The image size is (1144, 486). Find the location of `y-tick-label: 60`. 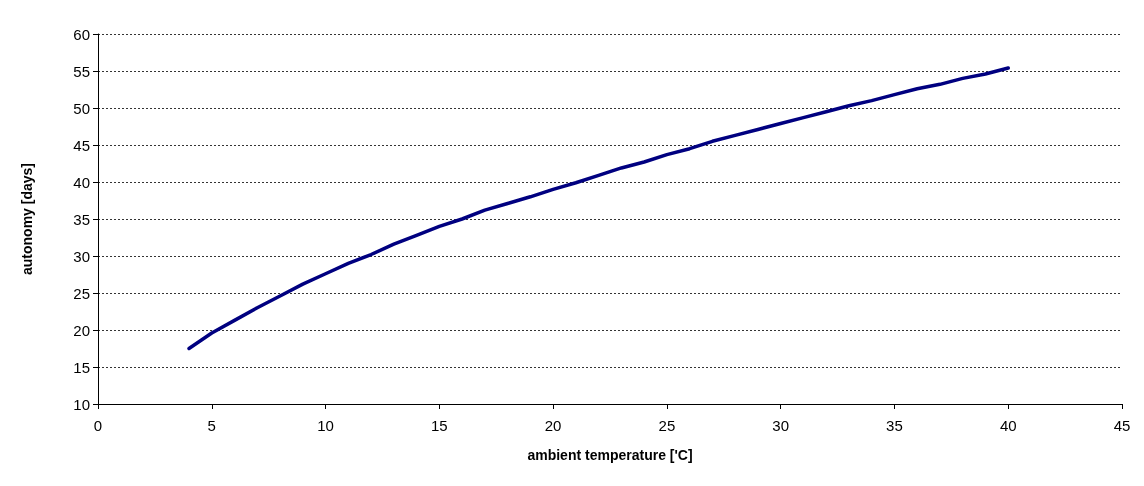

y-tick-label: 60 is located at coordinates (81, 34).